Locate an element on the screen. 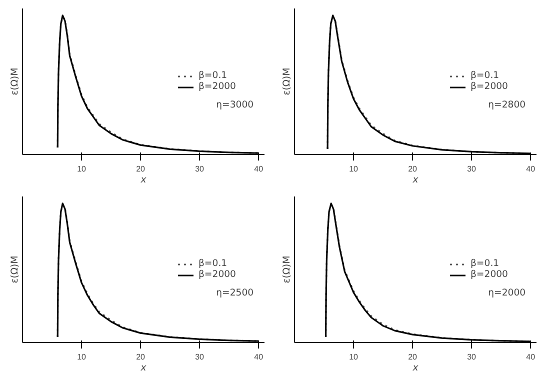 The image size is (554, 382). annotation: η=2000 is located at coordinates (507, 293).